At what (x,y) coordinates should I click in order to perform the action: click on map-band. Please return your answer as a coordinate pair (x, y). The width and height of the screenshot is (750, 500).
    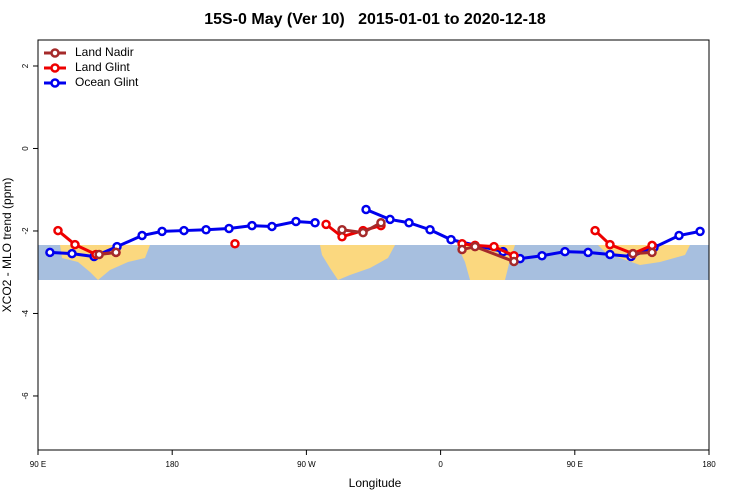
    Looking at the image, I should click on (373, 262).